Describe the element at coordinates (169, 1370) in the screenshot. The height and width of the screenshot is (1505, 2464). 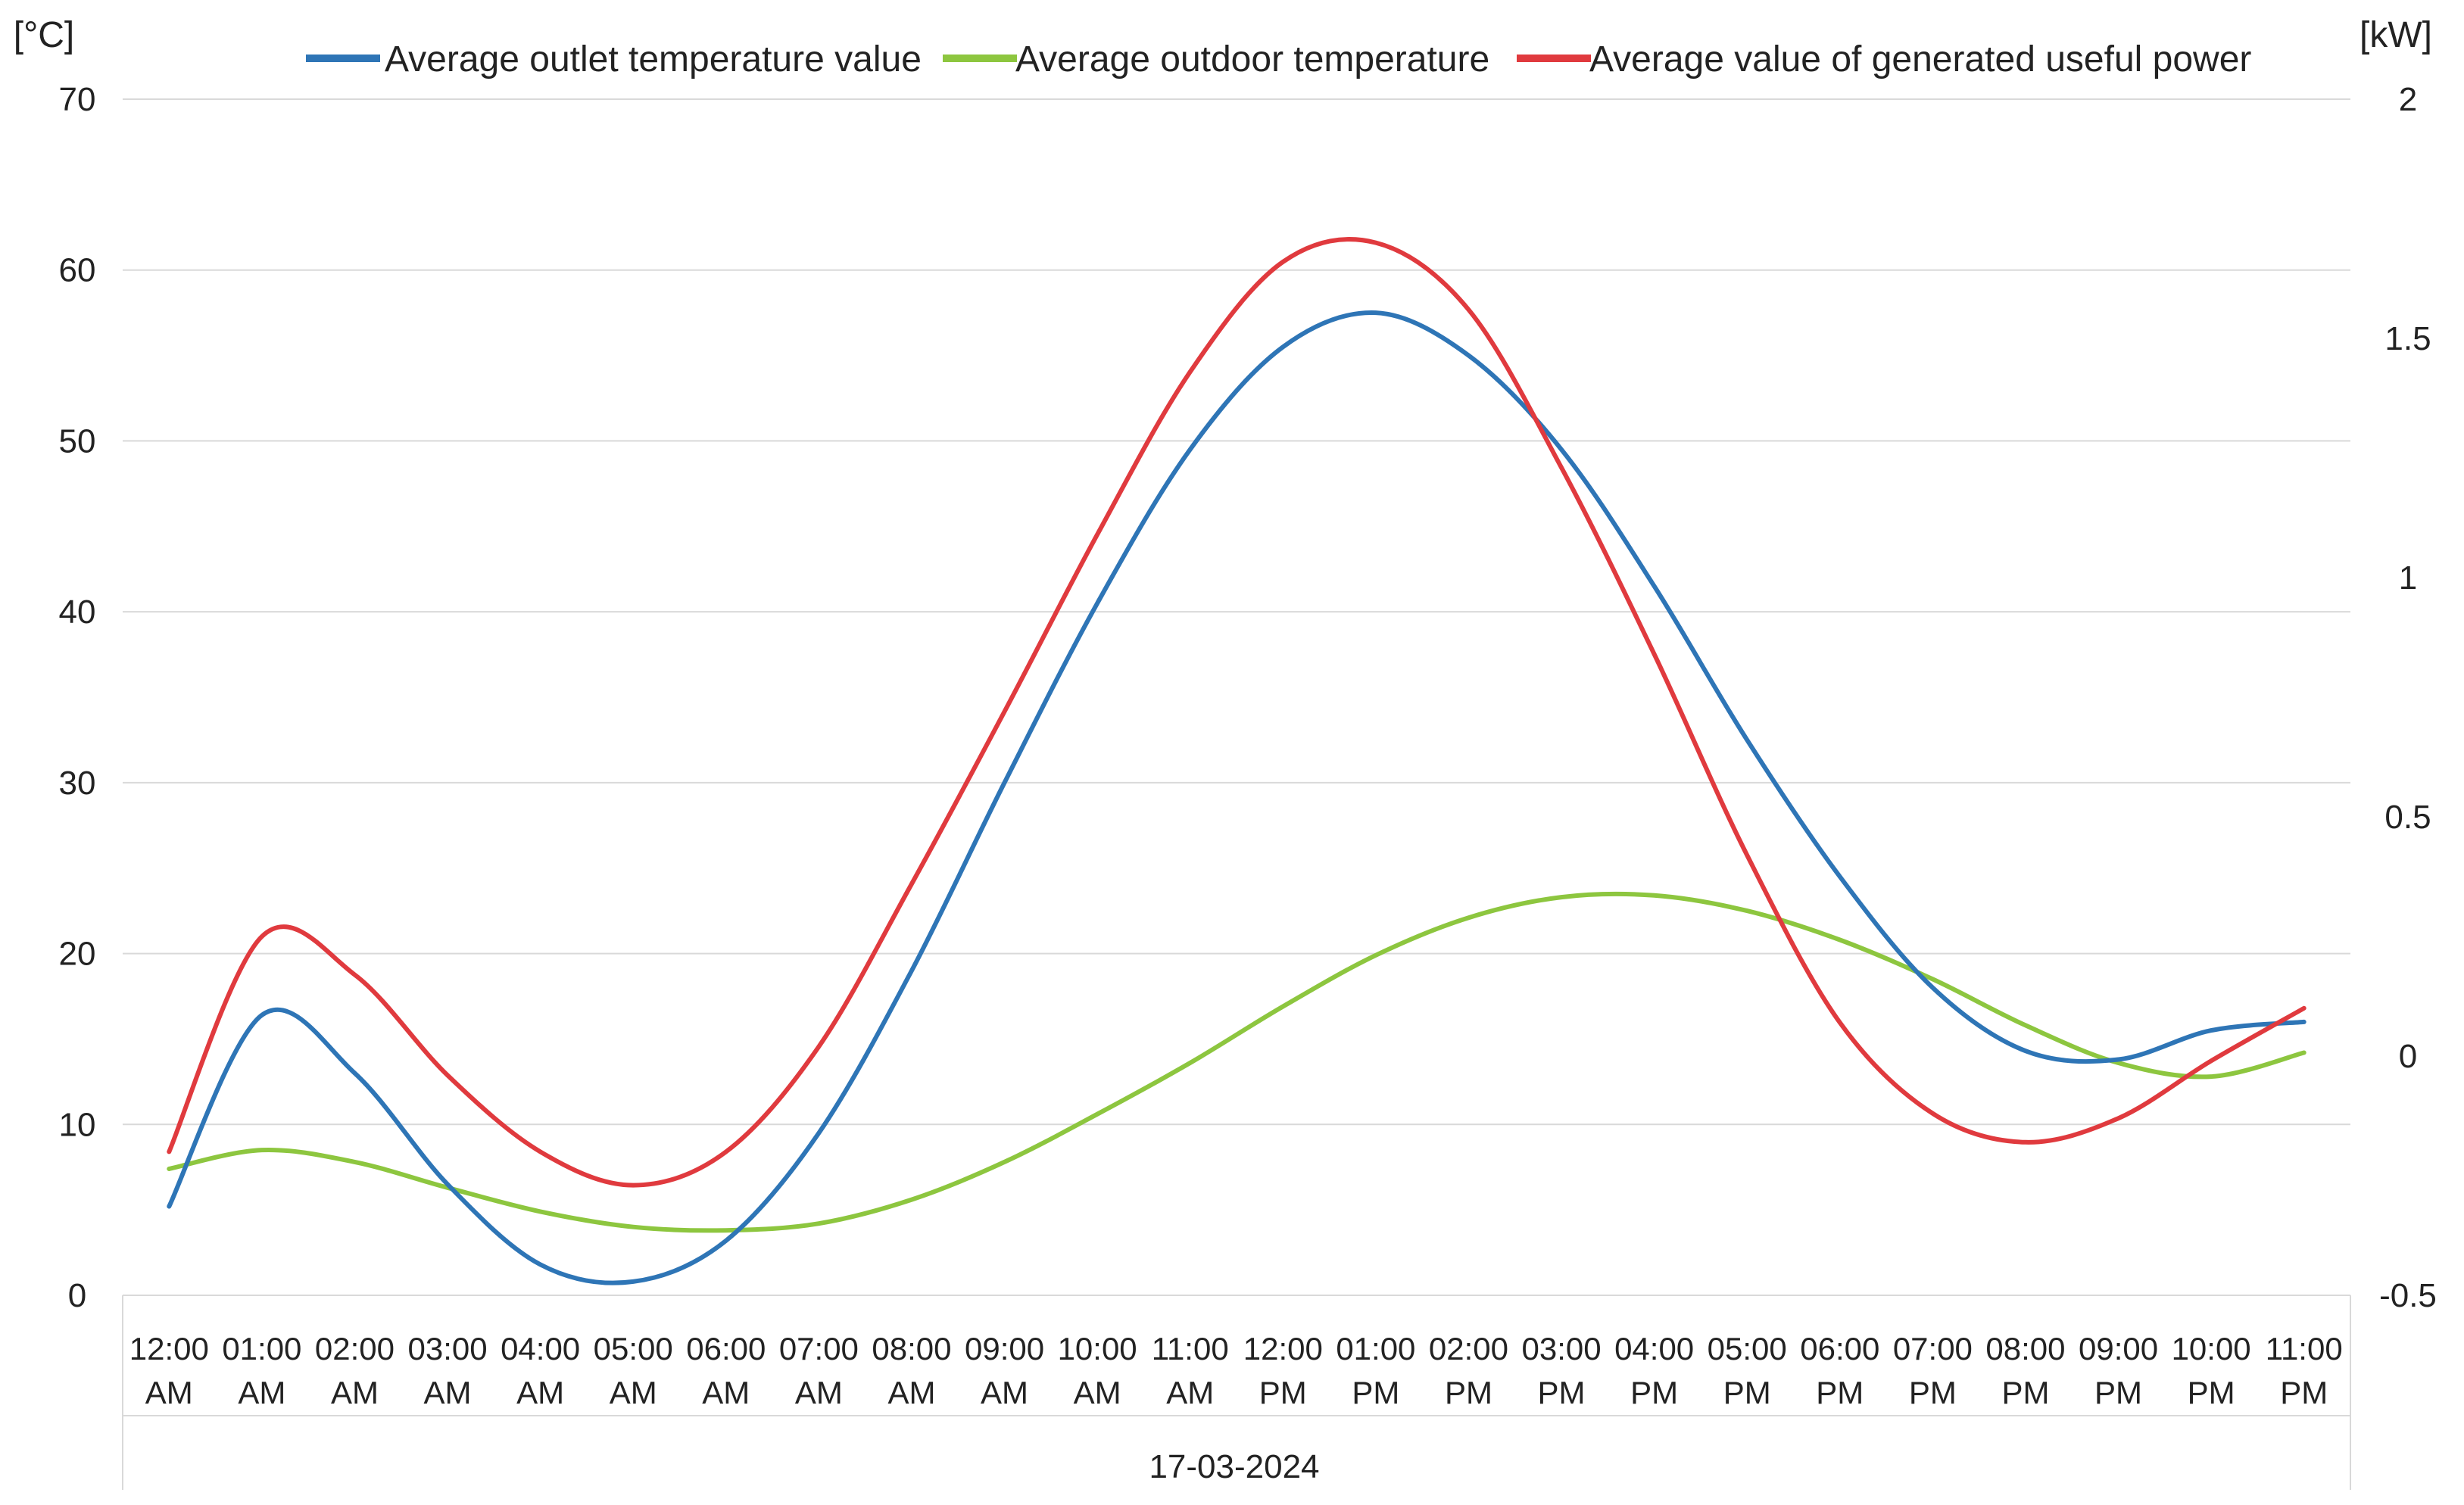
I see `x-tick-label: 12:00 AM` at that location.